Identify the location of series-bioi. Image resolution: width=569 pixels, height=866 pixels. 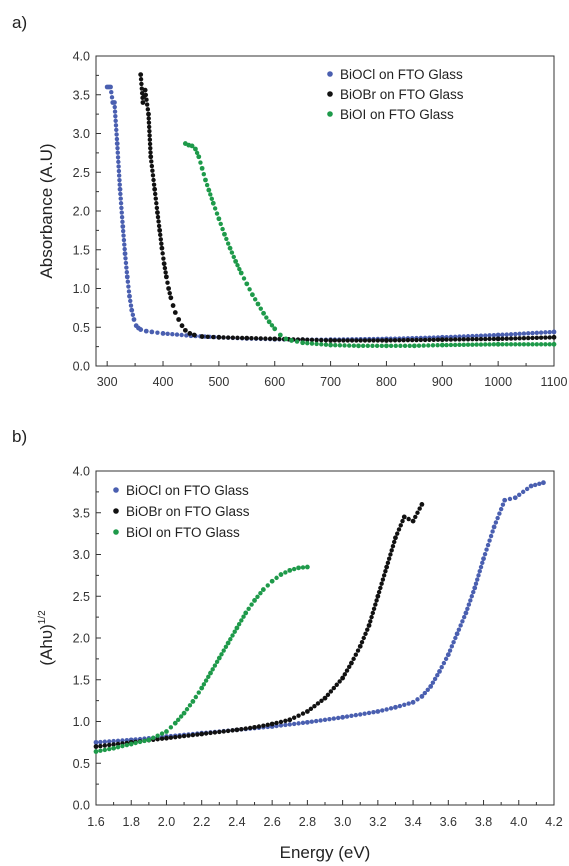
(201, 659).